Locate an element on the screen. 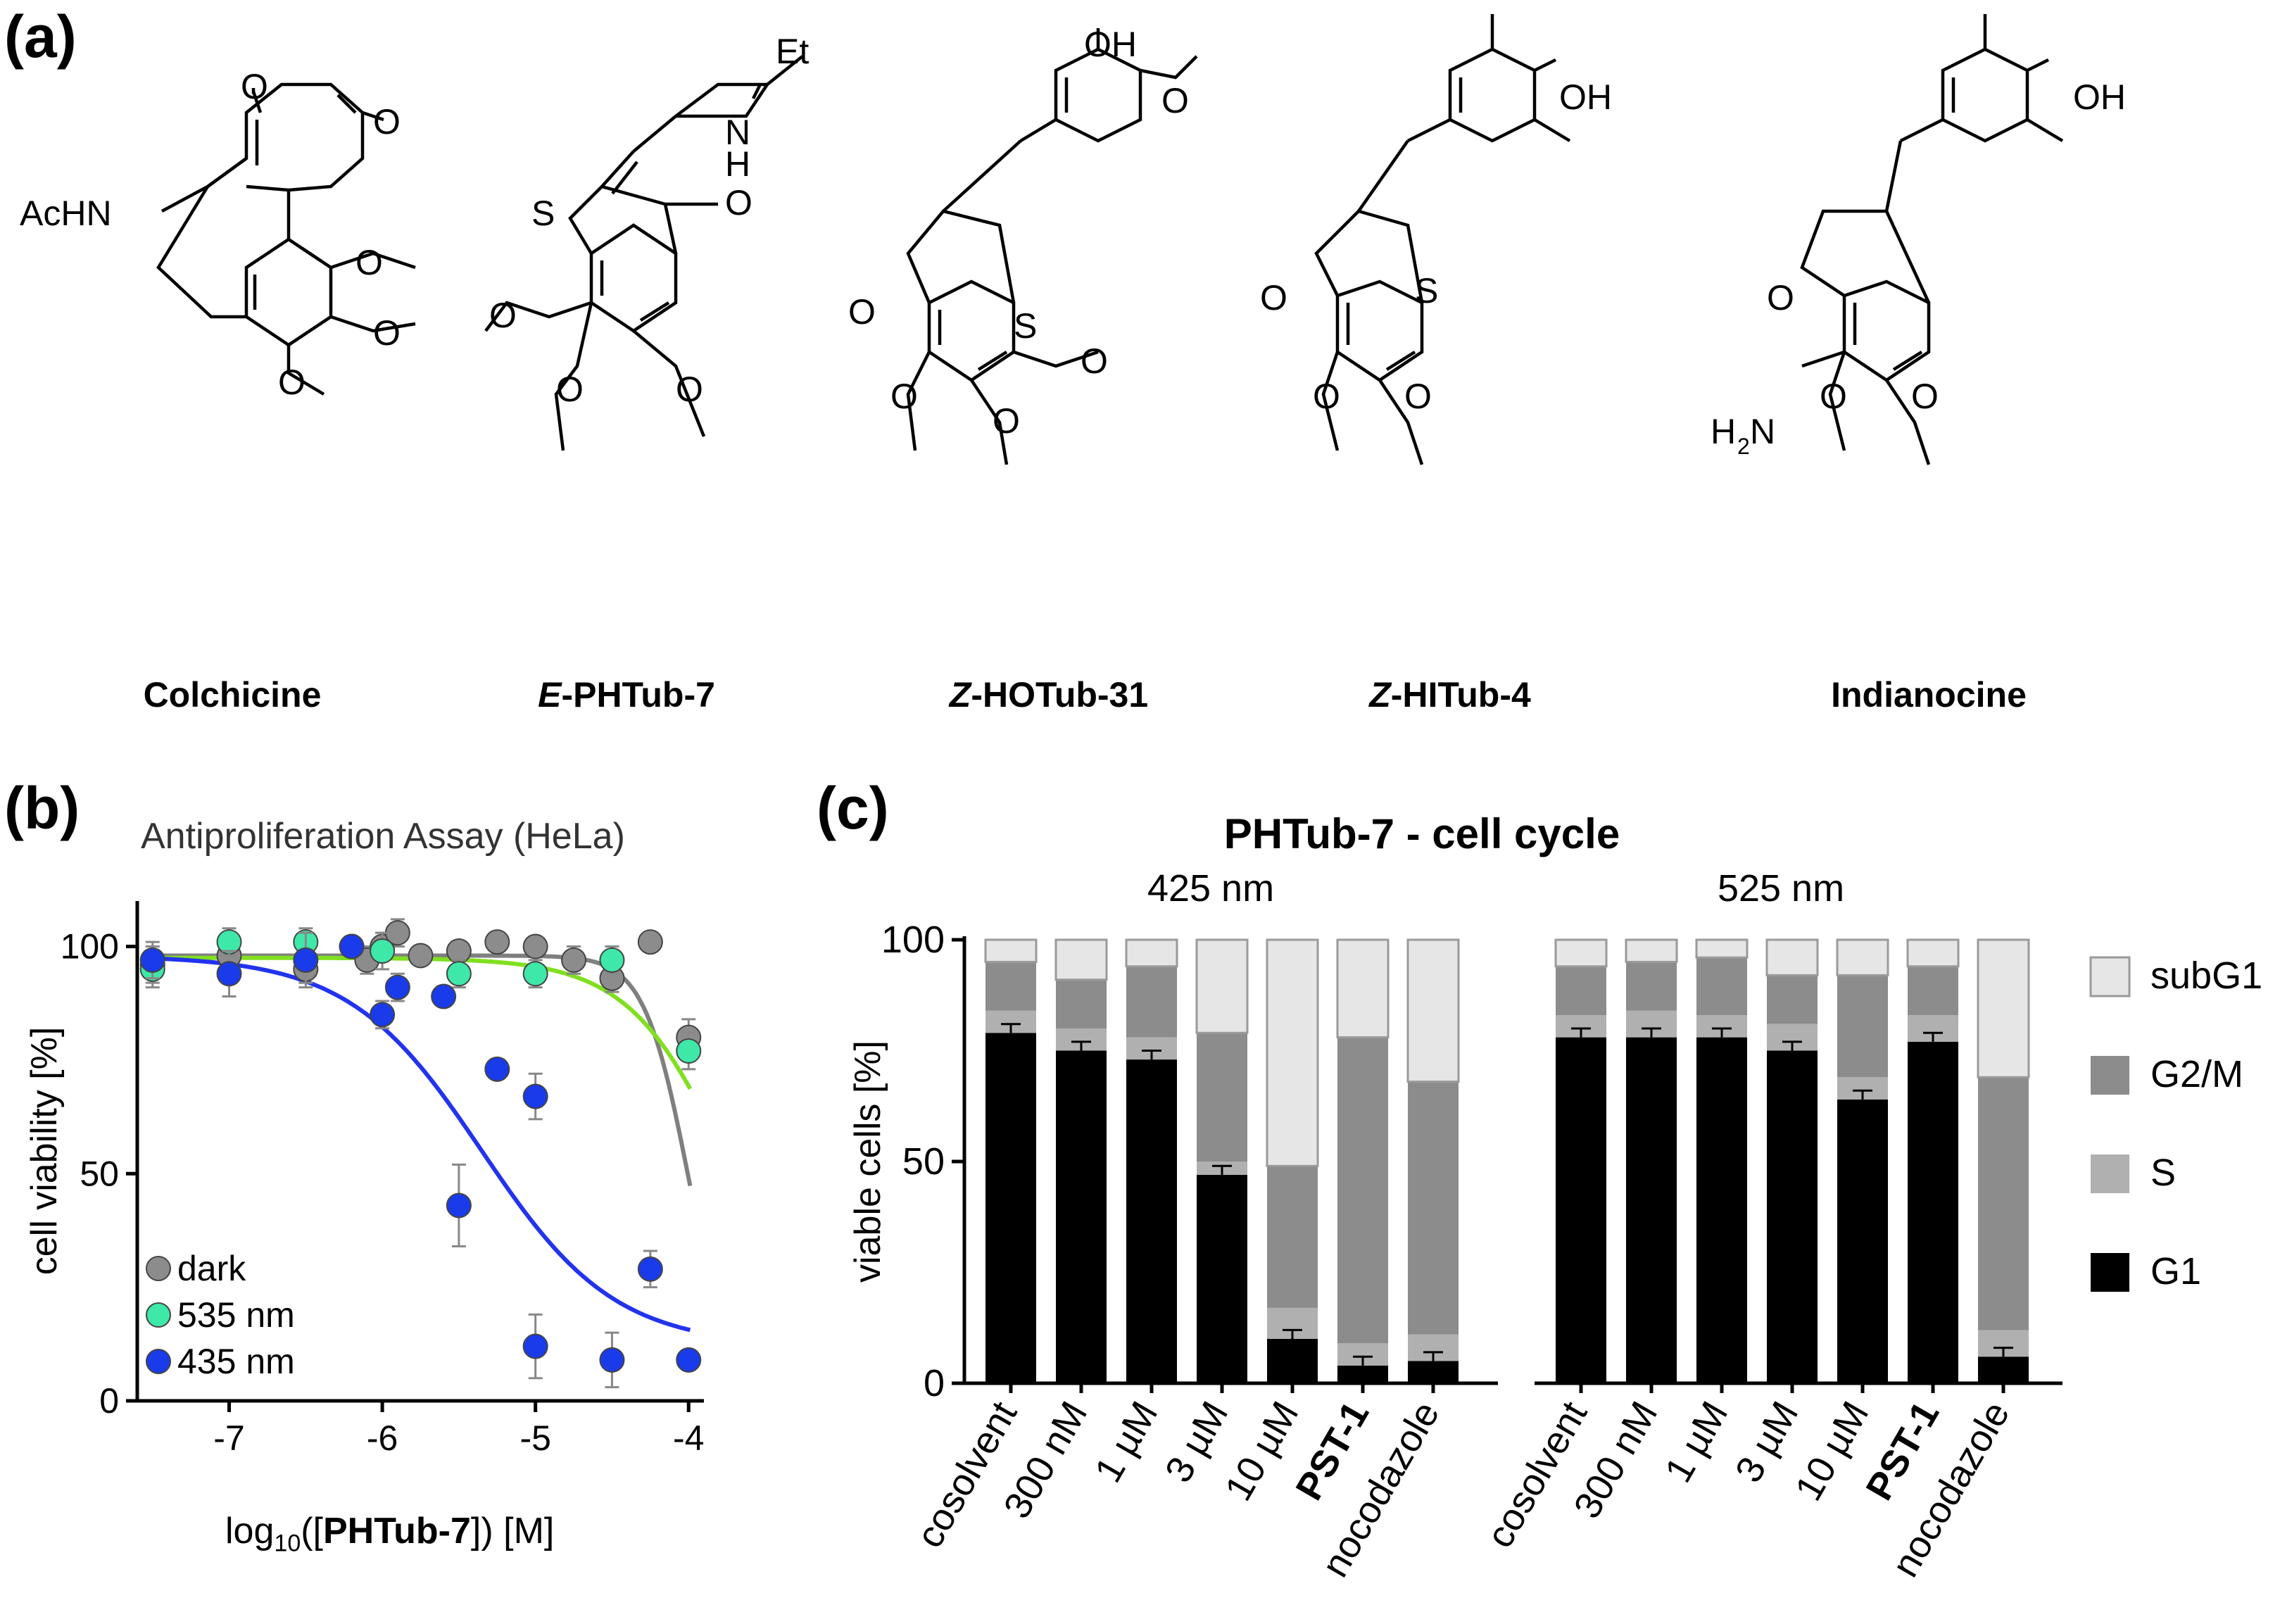  colchicine-o3: O is located at coordinates (387, 333).